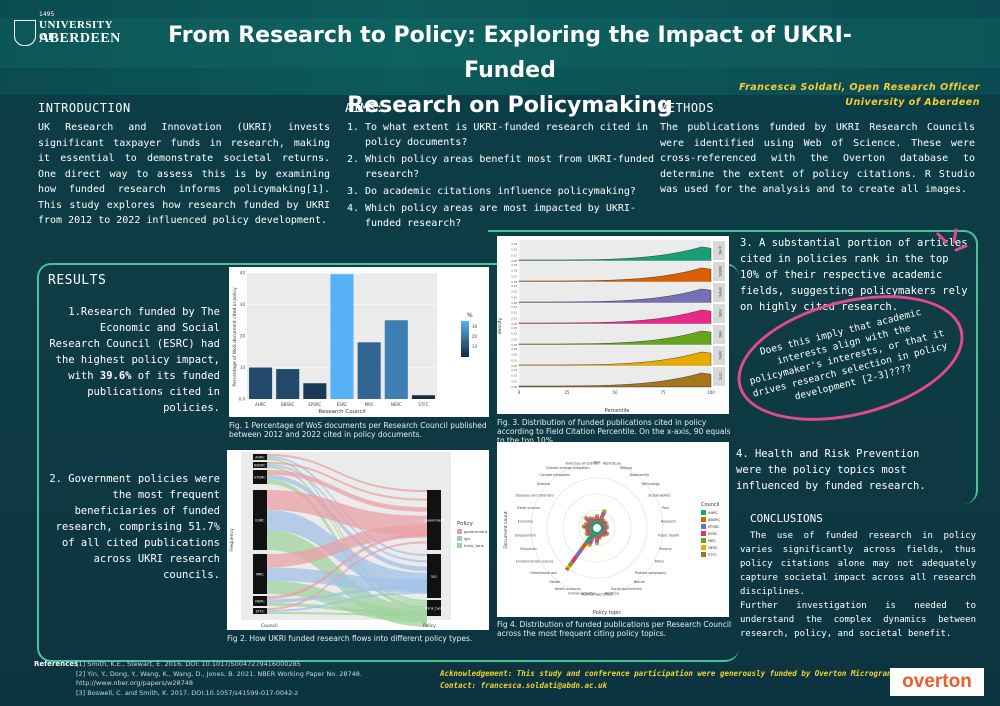 This screenshot has height=706, width=1000. Describe the element at coordinates (859, 87) in the screenshot. I see `author-name: Francesca Soldati, Open Research Officer` at that location.